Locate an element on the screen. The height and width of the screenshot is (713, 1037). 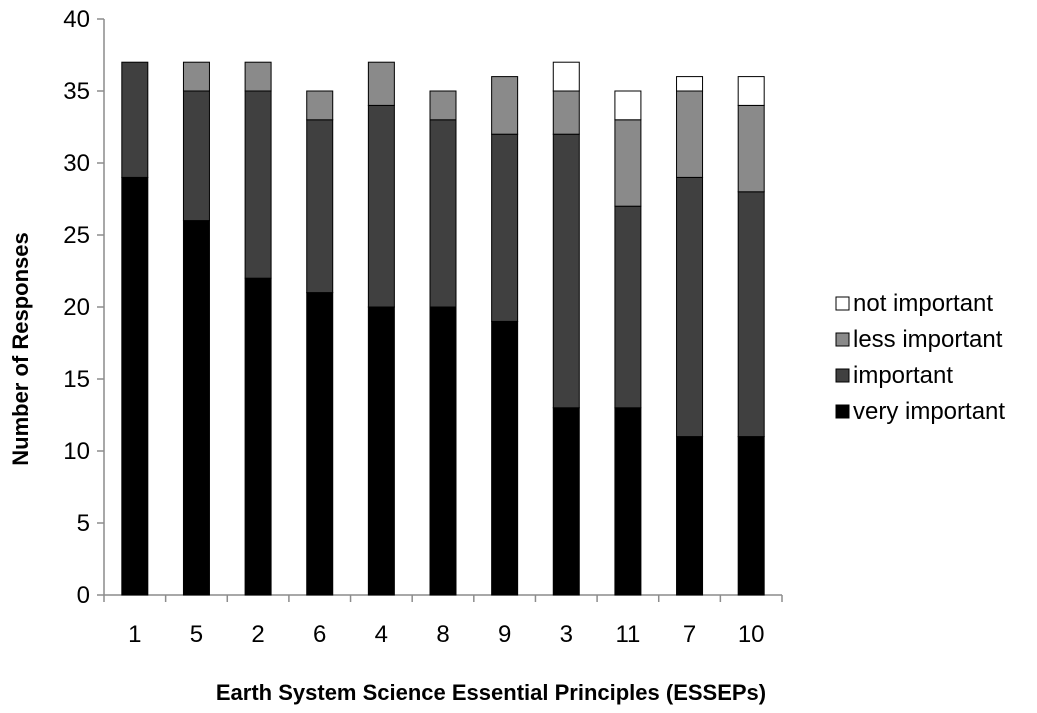
y-tick-label: 30 is located at coordinates (76, 163).